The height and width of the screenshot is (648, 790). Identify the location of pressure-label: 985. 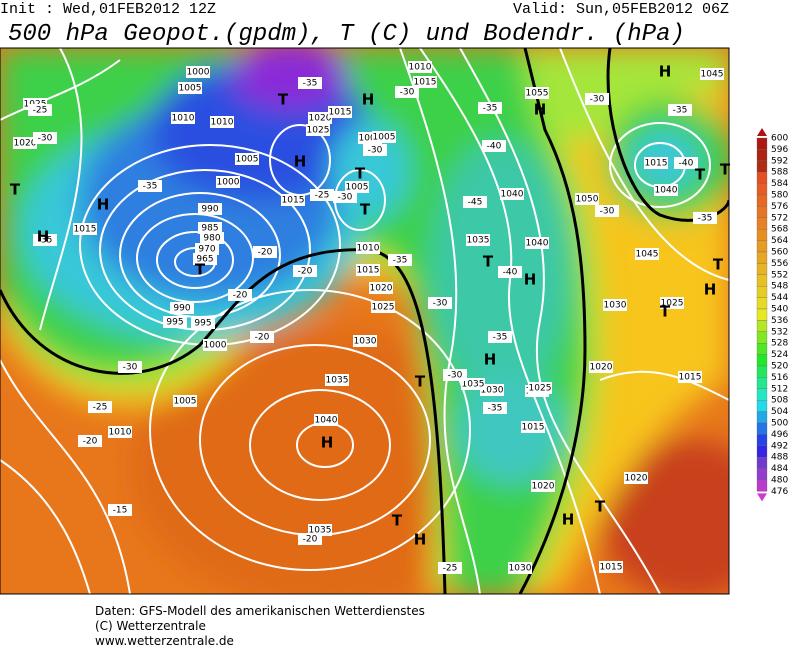
(209, 229).